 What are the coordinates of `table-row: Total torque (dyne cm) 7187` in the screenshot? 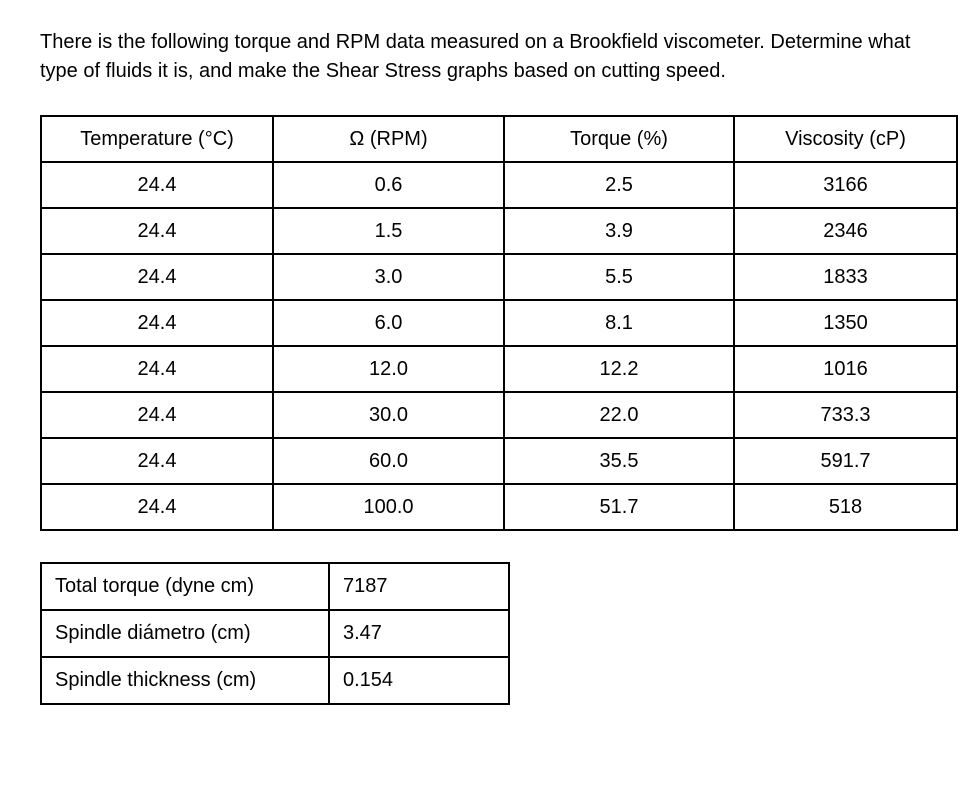 It's located at (275, 586).